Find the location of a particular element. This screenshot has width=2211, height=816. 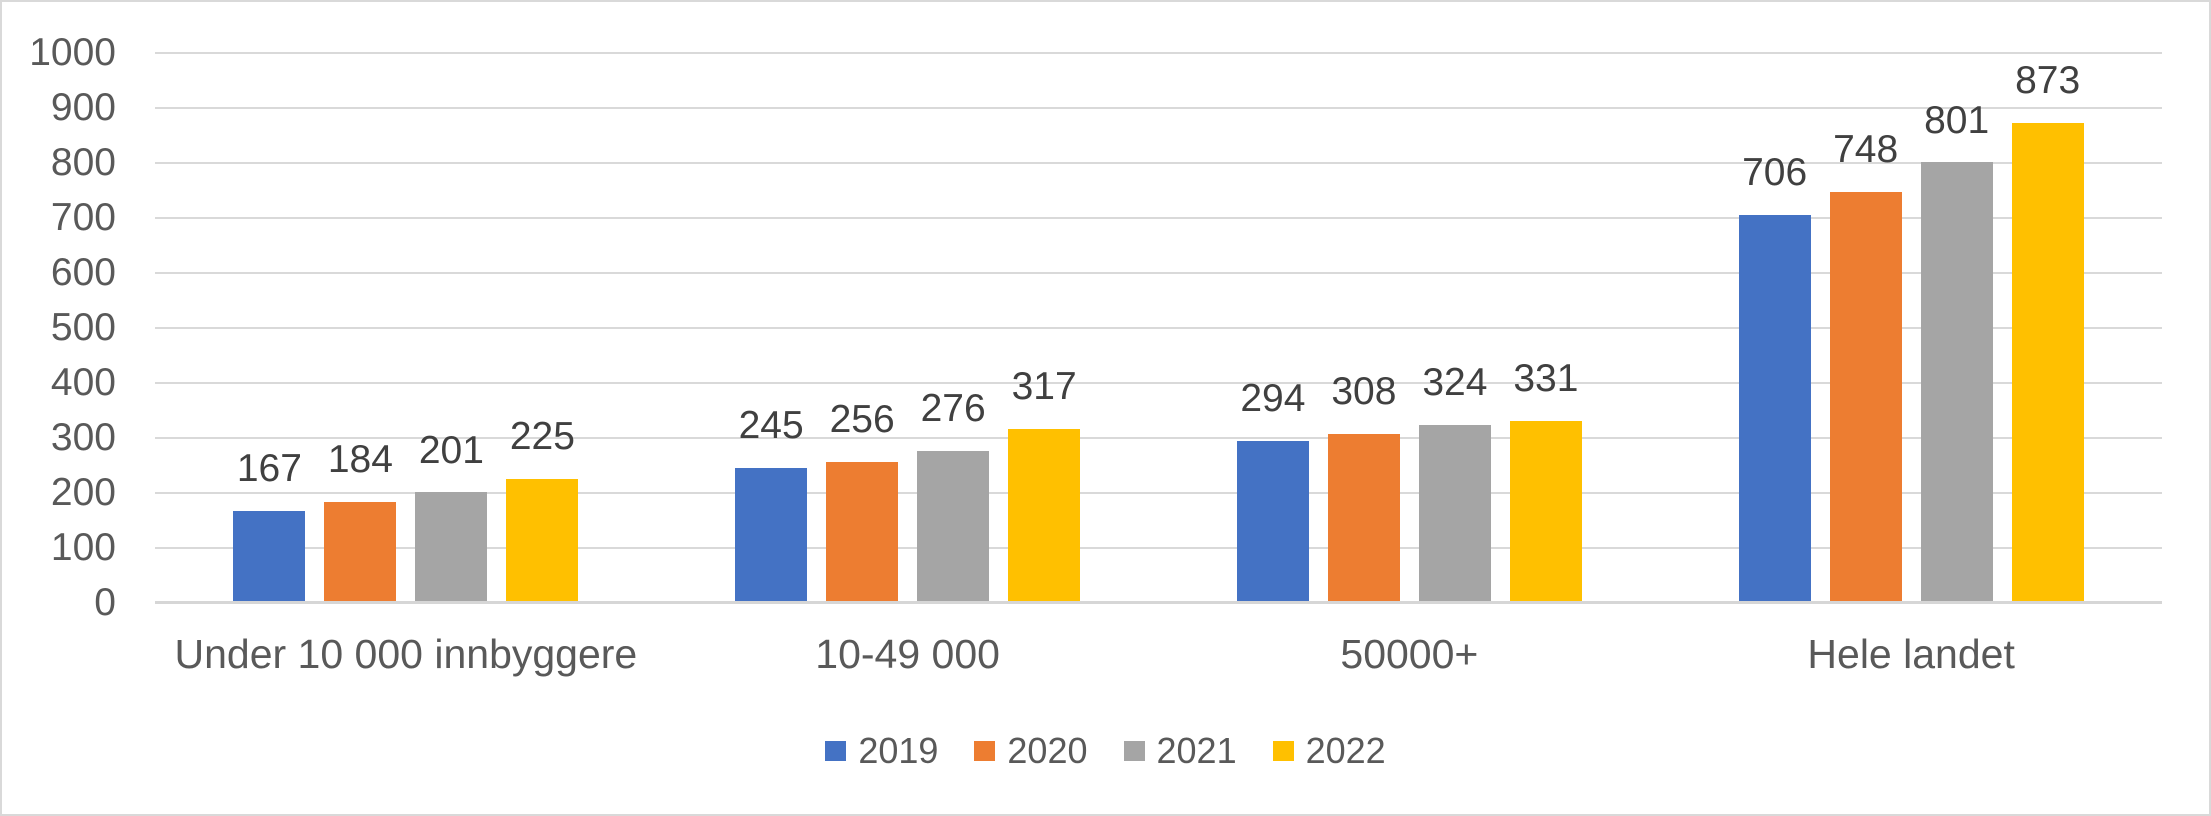

data-label: 331 is located at coordinates (1546, 379).